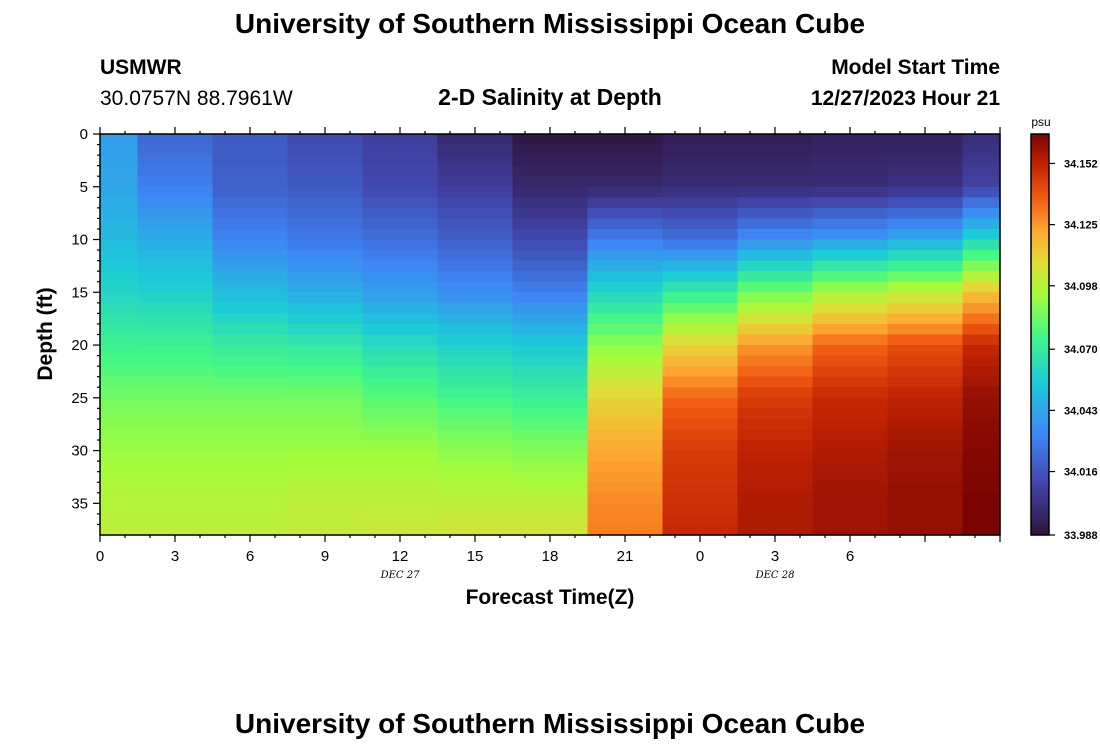 The height and width of the screenshot is (750, 1100). What do you see at coordinates (84, 187) in the screenshot?
I see `y-tick-label: 5` at bounding box center [84, 187].